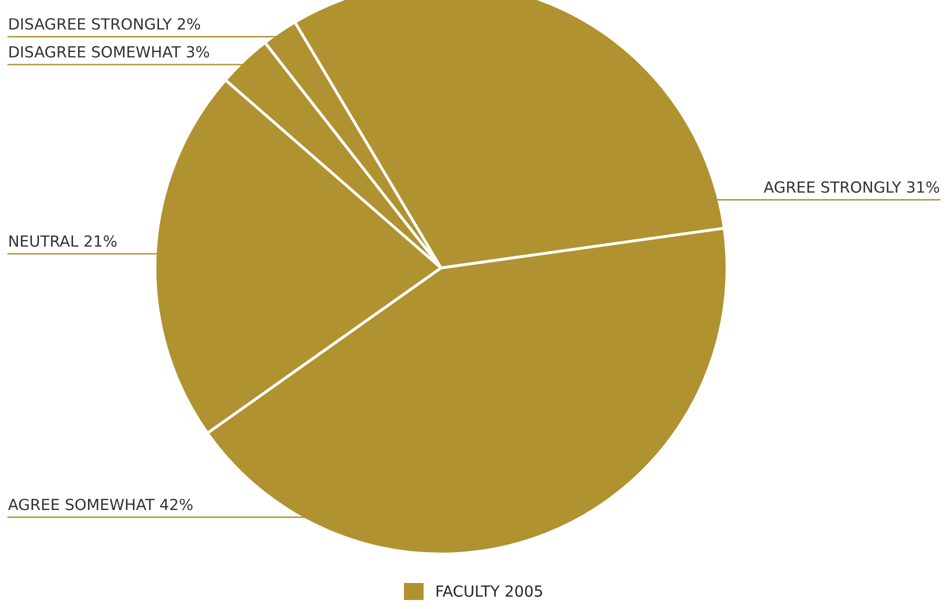 The width and height of the screenshot is (948, 609). What do you see at coordinates (63, 241) in the screenshot?
I see `slice-label: NEUTRAL 21%` at bounding box center [63, 241].